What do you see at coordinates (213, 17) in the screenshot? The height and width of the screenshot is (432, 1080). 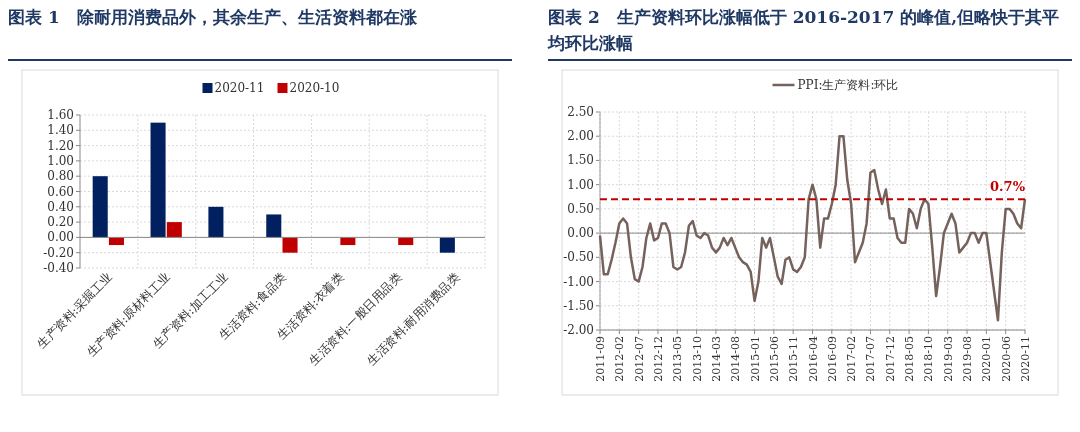 I see `chart-title: 图表 1 除耐用消费品外，其余生产、生活资料都在涨` at bounding box center [213, 17].